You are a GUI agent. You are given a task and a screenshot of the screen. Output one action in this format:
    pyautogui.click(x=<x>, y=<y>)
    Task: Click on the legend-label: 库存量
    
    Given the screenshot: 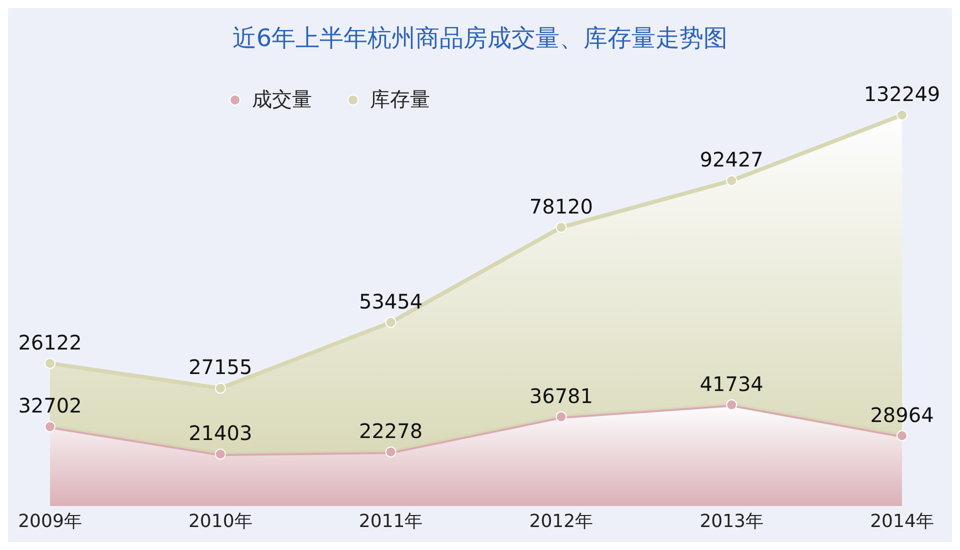 What is the action you would take?
    pyautogui.click(x=400, y=99)
    